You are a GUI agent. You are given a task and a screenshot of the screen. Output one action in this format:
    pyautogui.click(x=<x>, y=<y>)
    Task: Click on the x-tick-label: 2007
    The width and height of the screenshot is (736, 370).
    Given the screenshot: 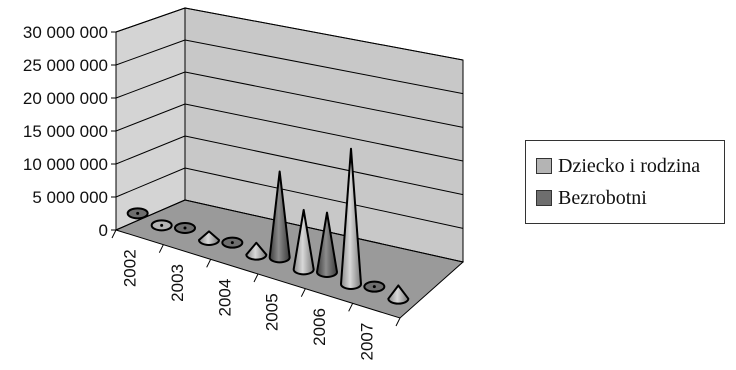 What is the action you would take?
    pyautogui.click(x=366, y=342)
    